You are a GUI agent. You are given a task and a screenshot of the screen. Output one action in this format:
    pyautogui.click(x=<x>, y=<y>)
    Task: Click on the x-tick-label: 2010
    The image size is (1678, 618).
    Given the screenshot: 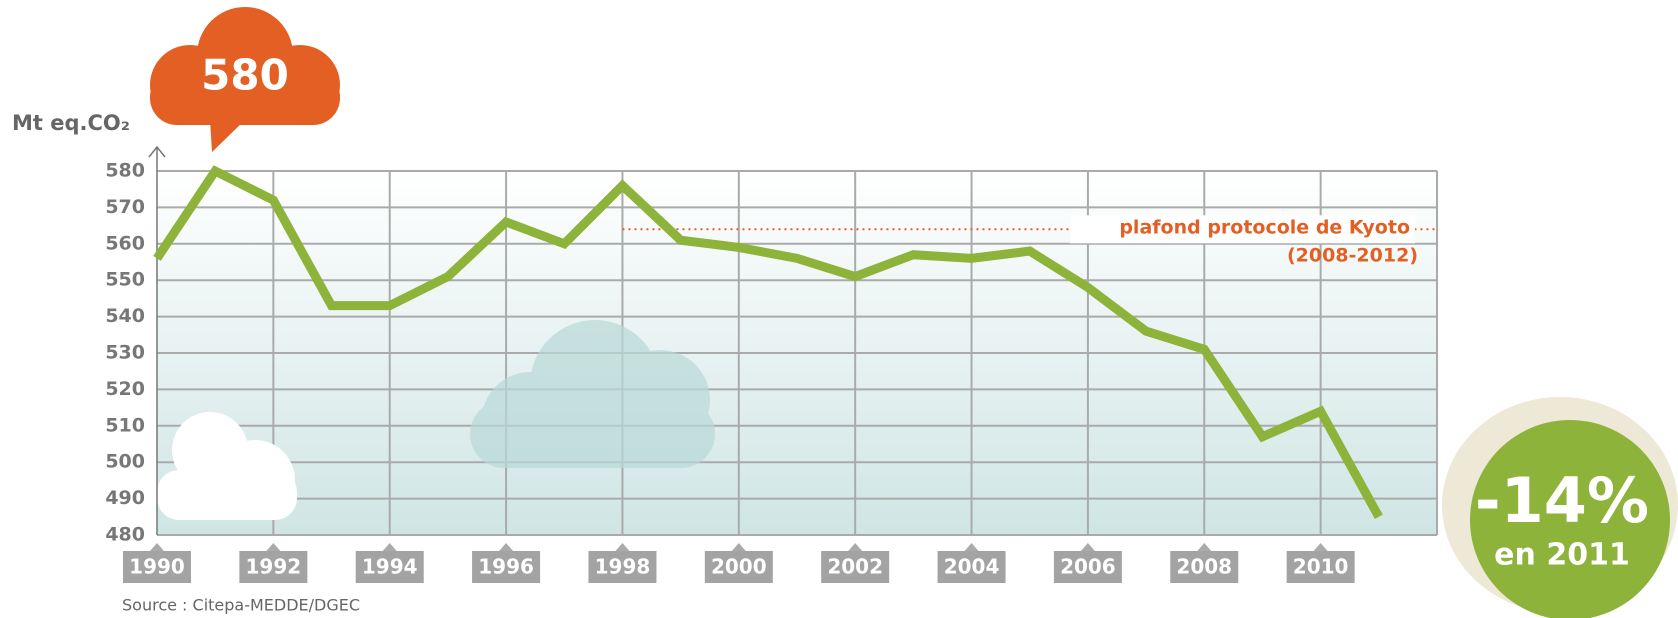 What is the action you would take?
    pyautogui.click(x=1321, y=567)
    